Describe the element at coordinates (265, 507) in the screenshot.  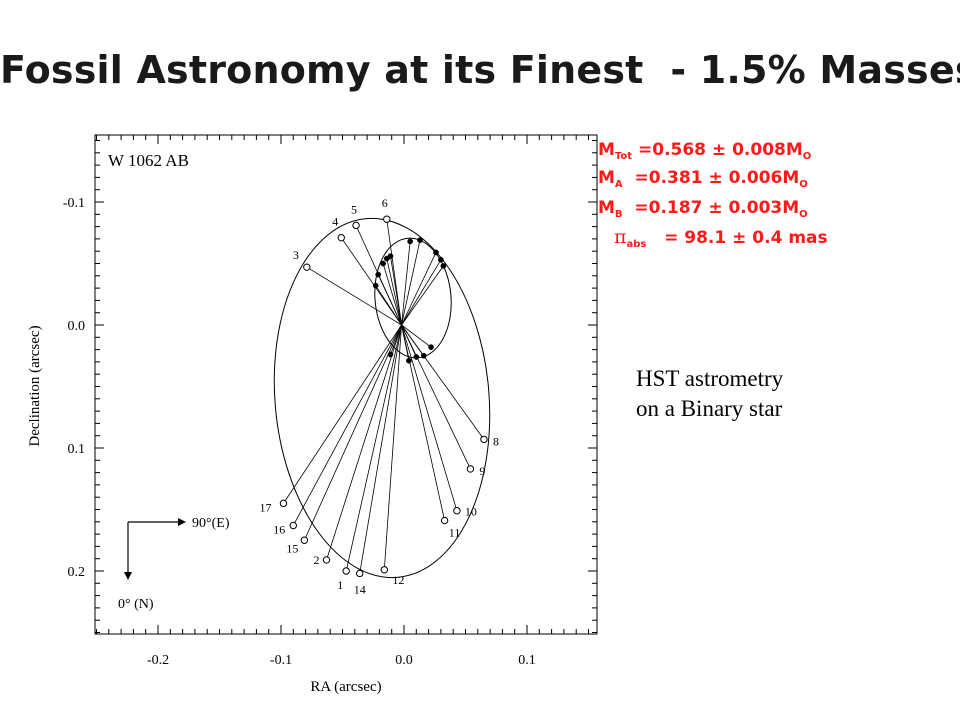
I see `epoch-label: 17` at that location.